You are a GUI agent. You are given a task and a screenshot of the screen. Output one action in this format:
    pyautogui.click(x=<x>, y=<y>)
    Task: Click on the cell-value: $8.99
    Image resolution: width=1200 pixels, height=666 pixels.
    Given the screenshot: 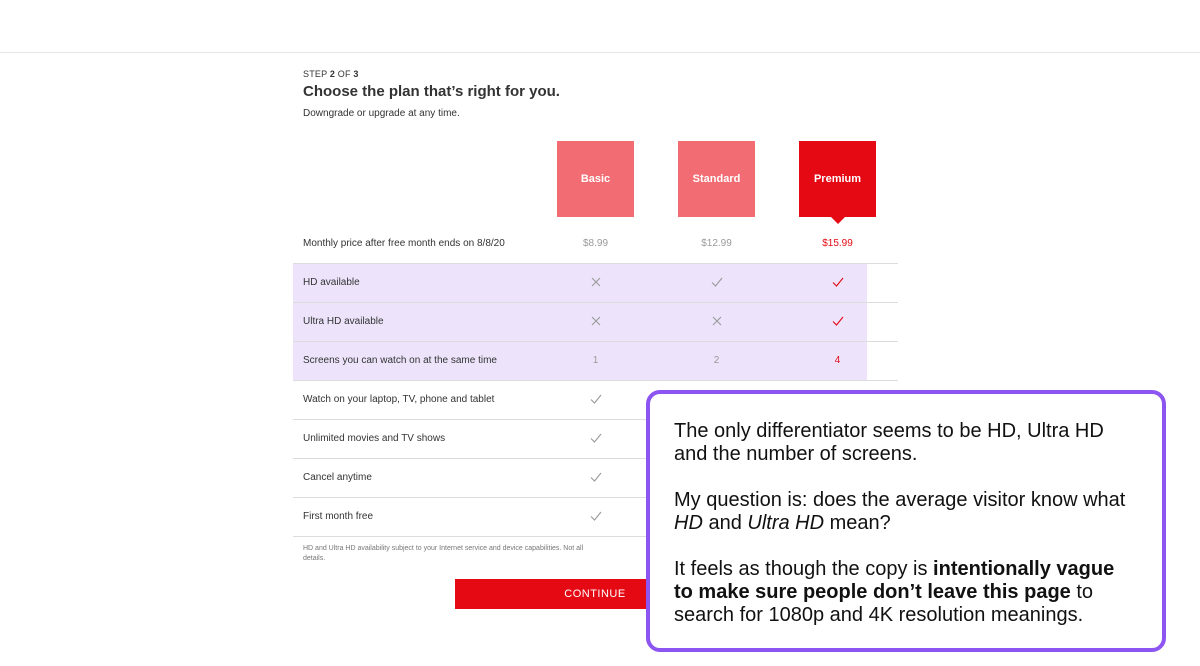 What is the action you would take?
    pyautogui.click(x=595, y=243)
    